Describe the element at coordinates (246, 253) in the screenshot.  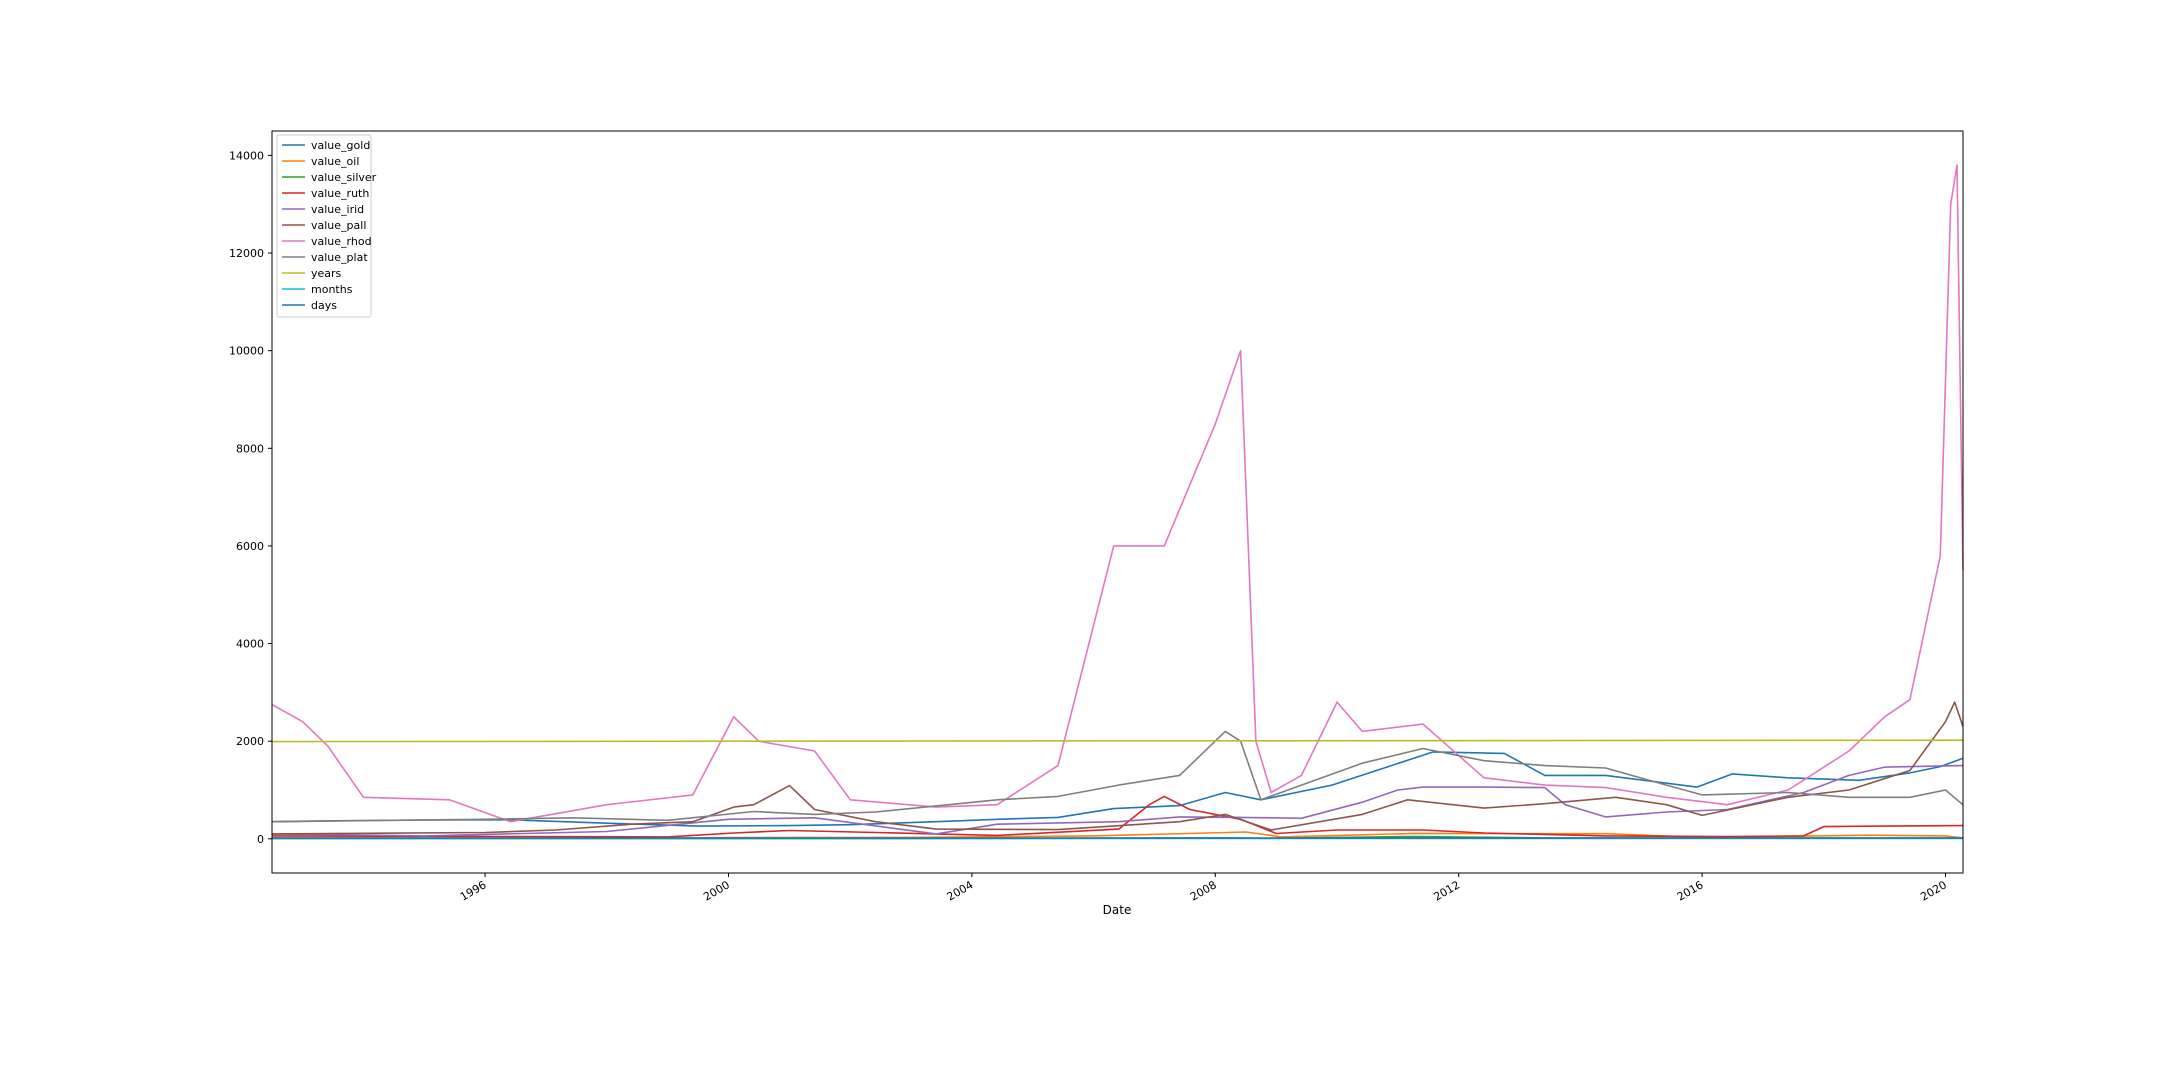
I see `y-tick-label: 12000` at that location.